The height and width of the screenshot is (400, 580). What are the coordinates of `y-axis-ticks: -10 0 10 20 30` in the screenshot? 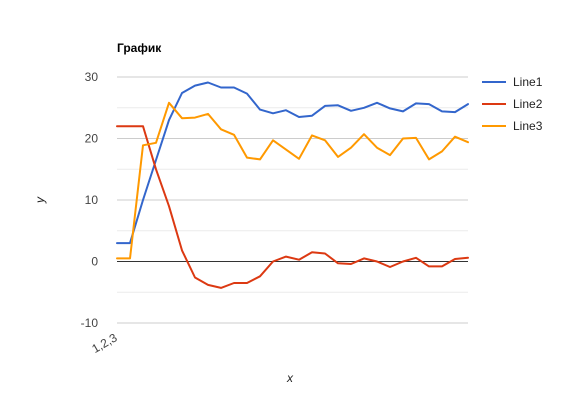 It's located at (90, 200).